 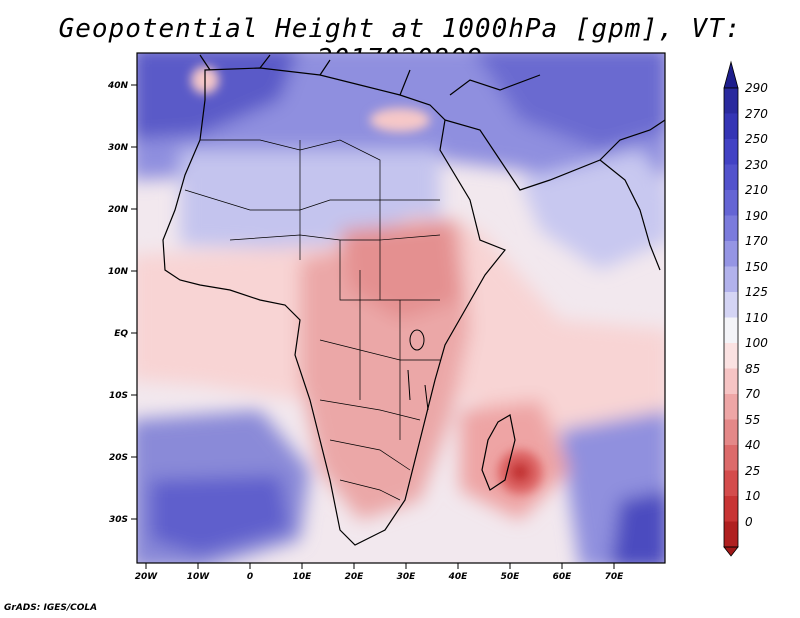 I want to click on colorbar-label: 85, so click(x=752, y=369).